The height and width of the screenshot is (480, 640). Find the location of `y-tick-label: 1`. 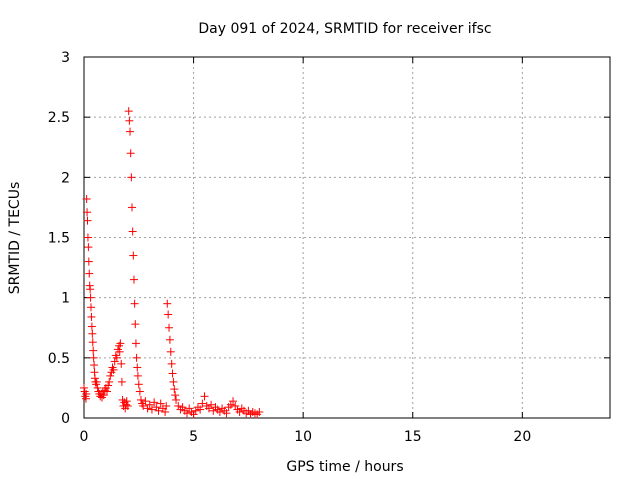

y-tick-label: 1 is located at coordinates (65, 299).